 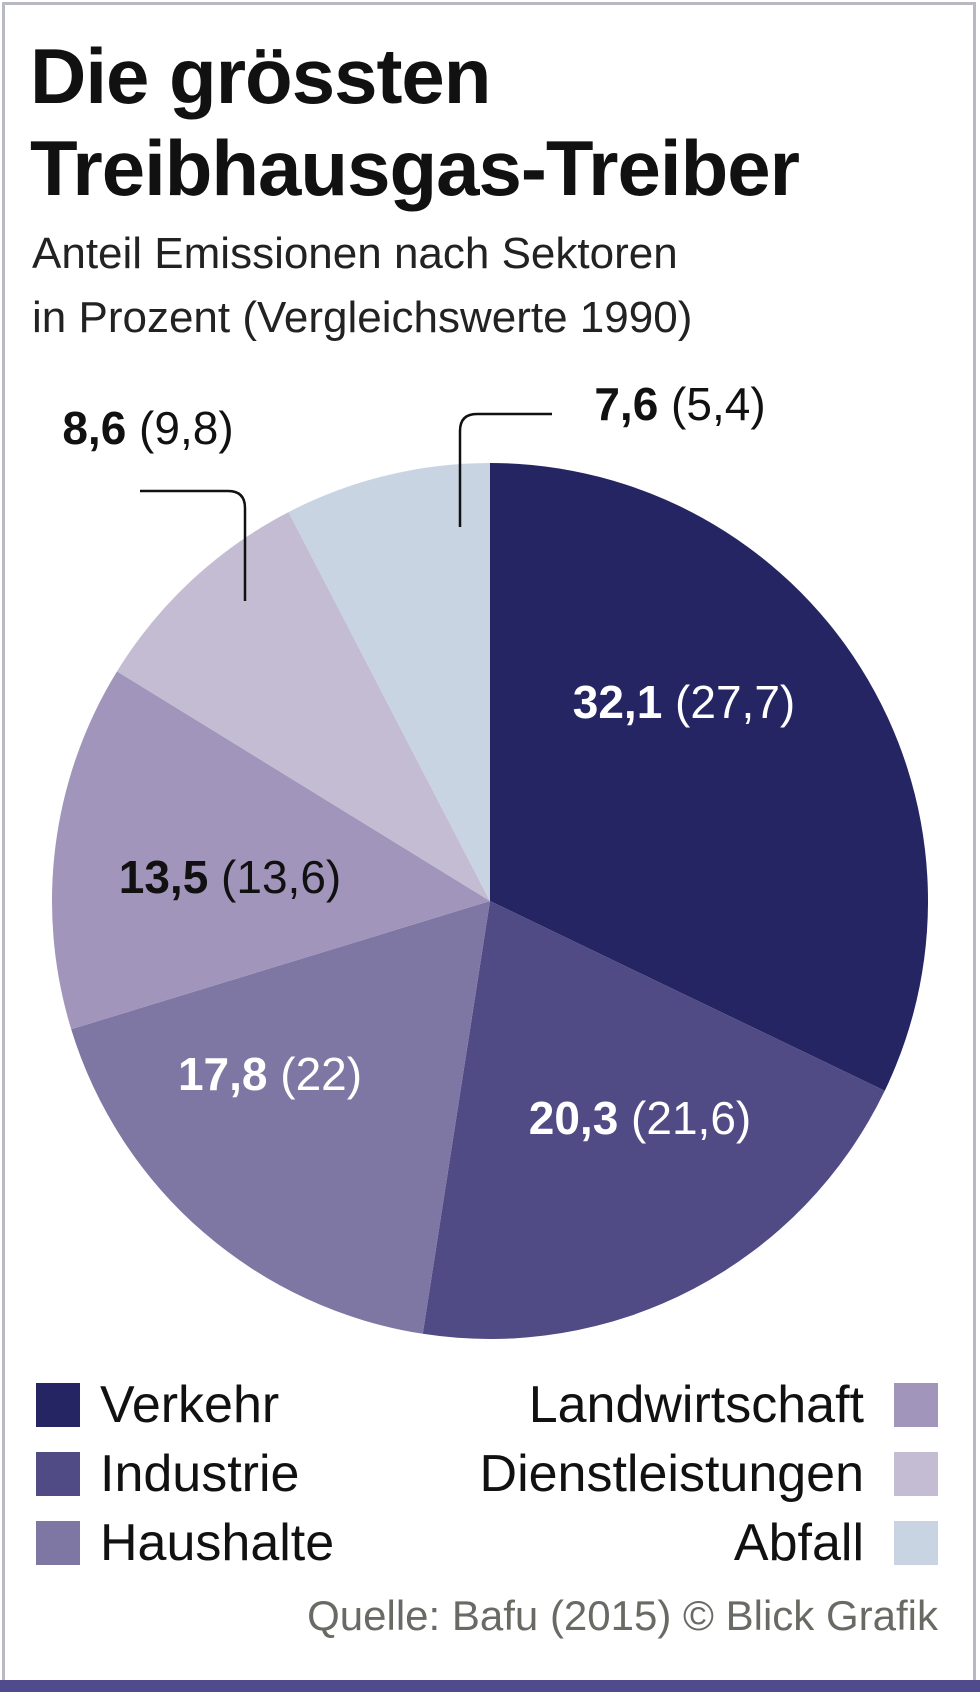 What do you see at coordinates (223, 1074) in the screenshot?
I see `slice-value-haushalte: 17,8` at bounding box center [223, 1074].